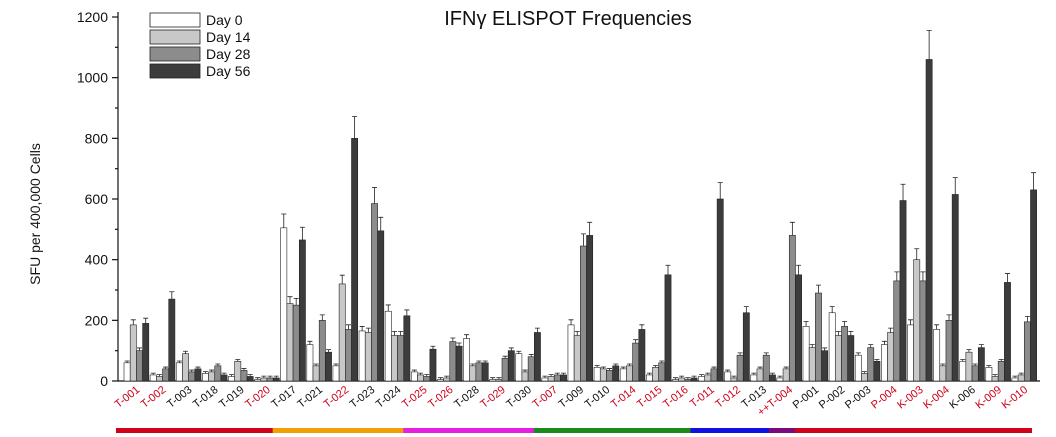 This screenshot has height=437, width=1056. I want to click on y-tick-label: 800, so click(97, 138).